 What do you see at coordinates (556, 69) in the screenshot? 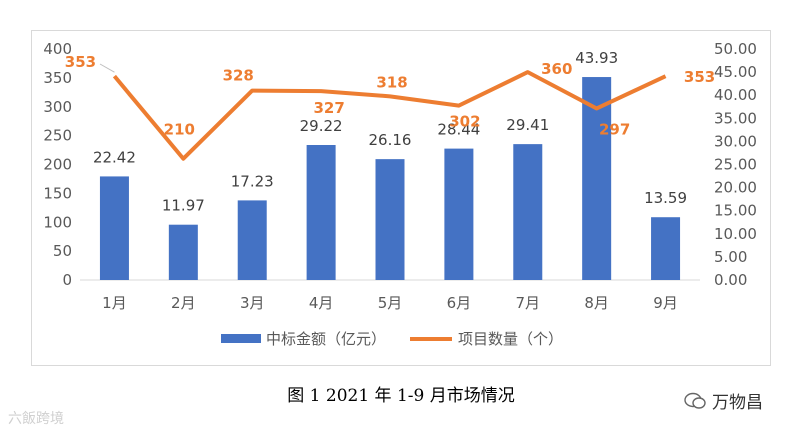
I see `line-data-label: 360` at bounding box center [556, 69].